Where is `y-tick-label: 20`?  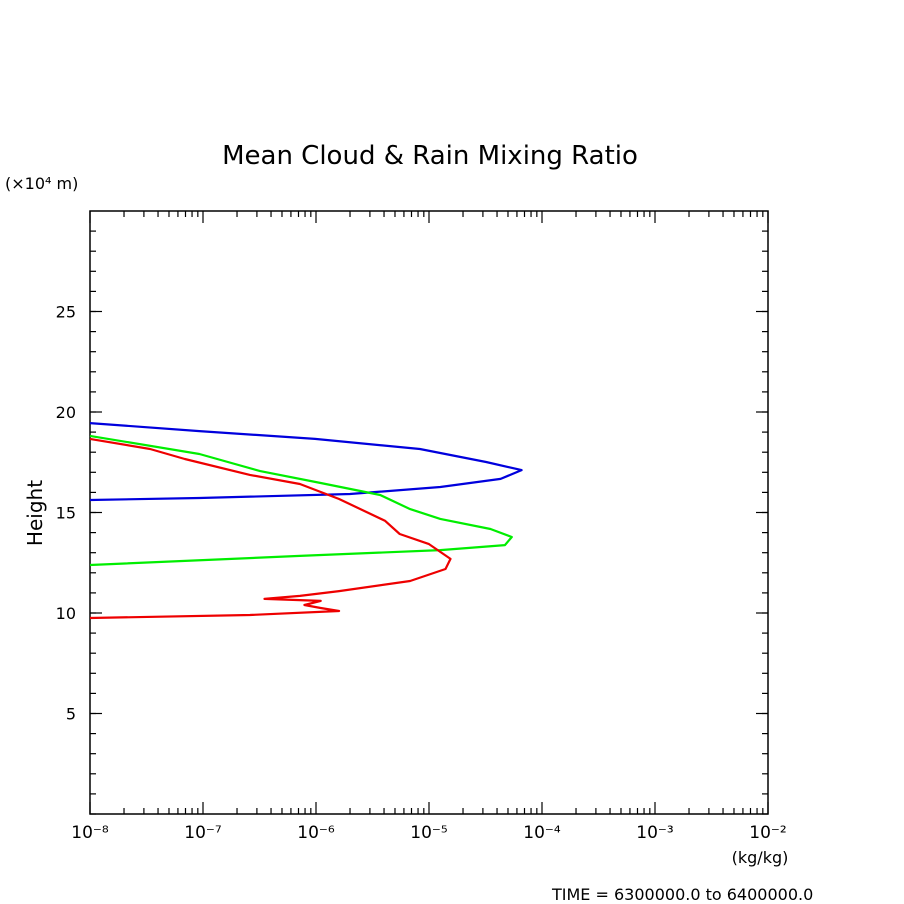
y-tick-label: 20 is located at coordinates (66, 412).